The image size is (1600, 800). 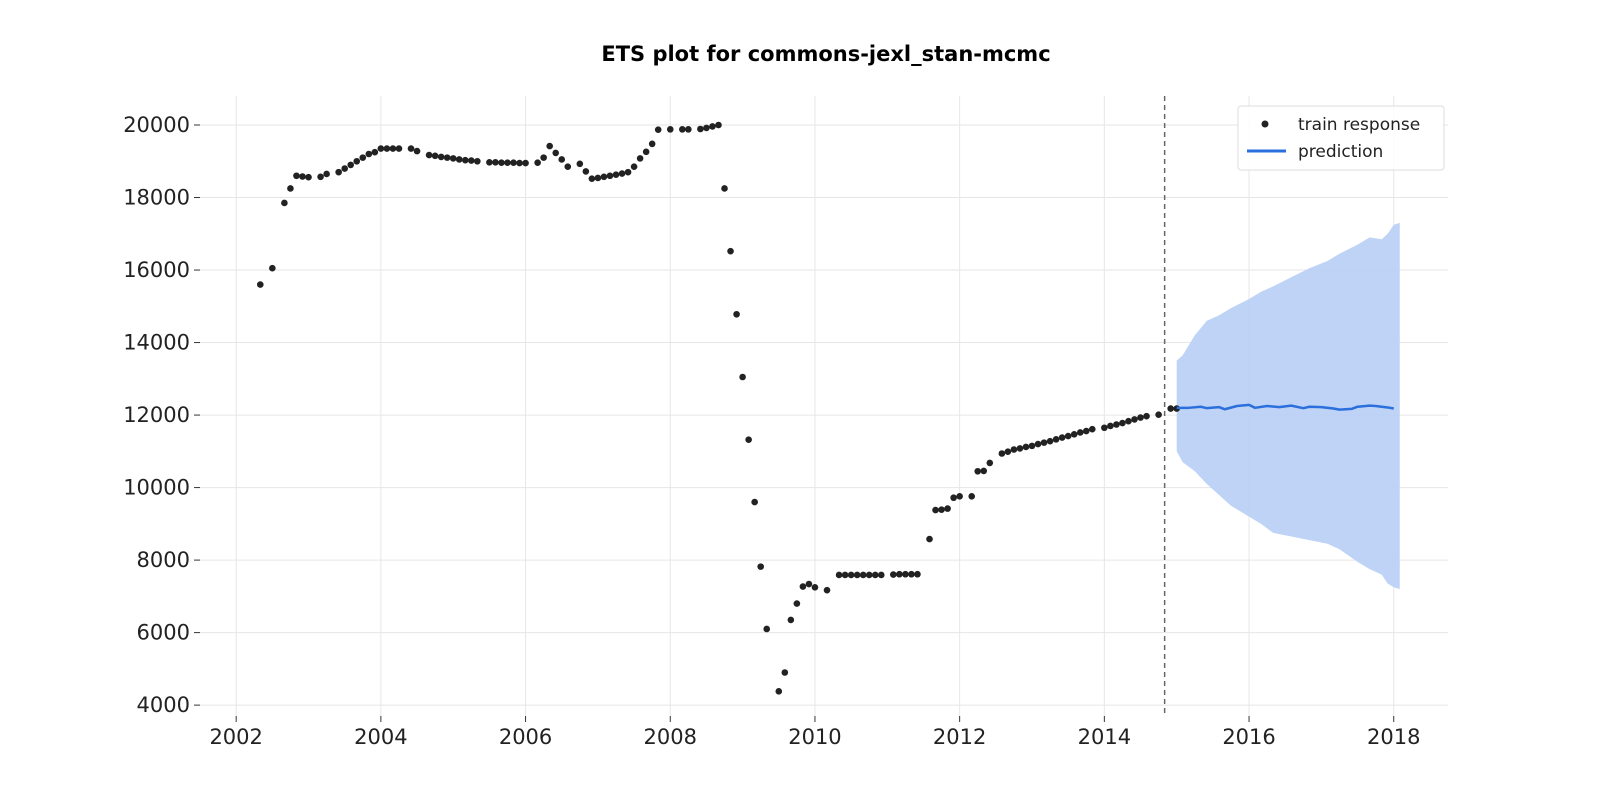 What do you see at coordinates (163, 633) in the screenshot?
I see `y-tick-label: 6000` at bounding box center [163, 633].